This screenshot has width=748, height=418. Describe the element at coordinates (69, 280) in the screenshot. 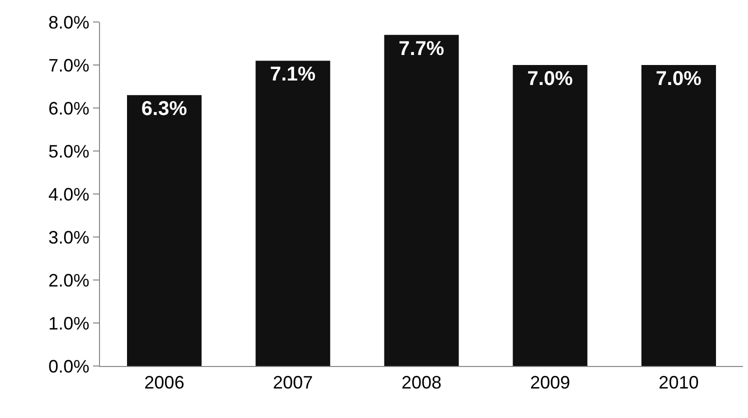

I see `y-tick-label: 2.0%` at that location.